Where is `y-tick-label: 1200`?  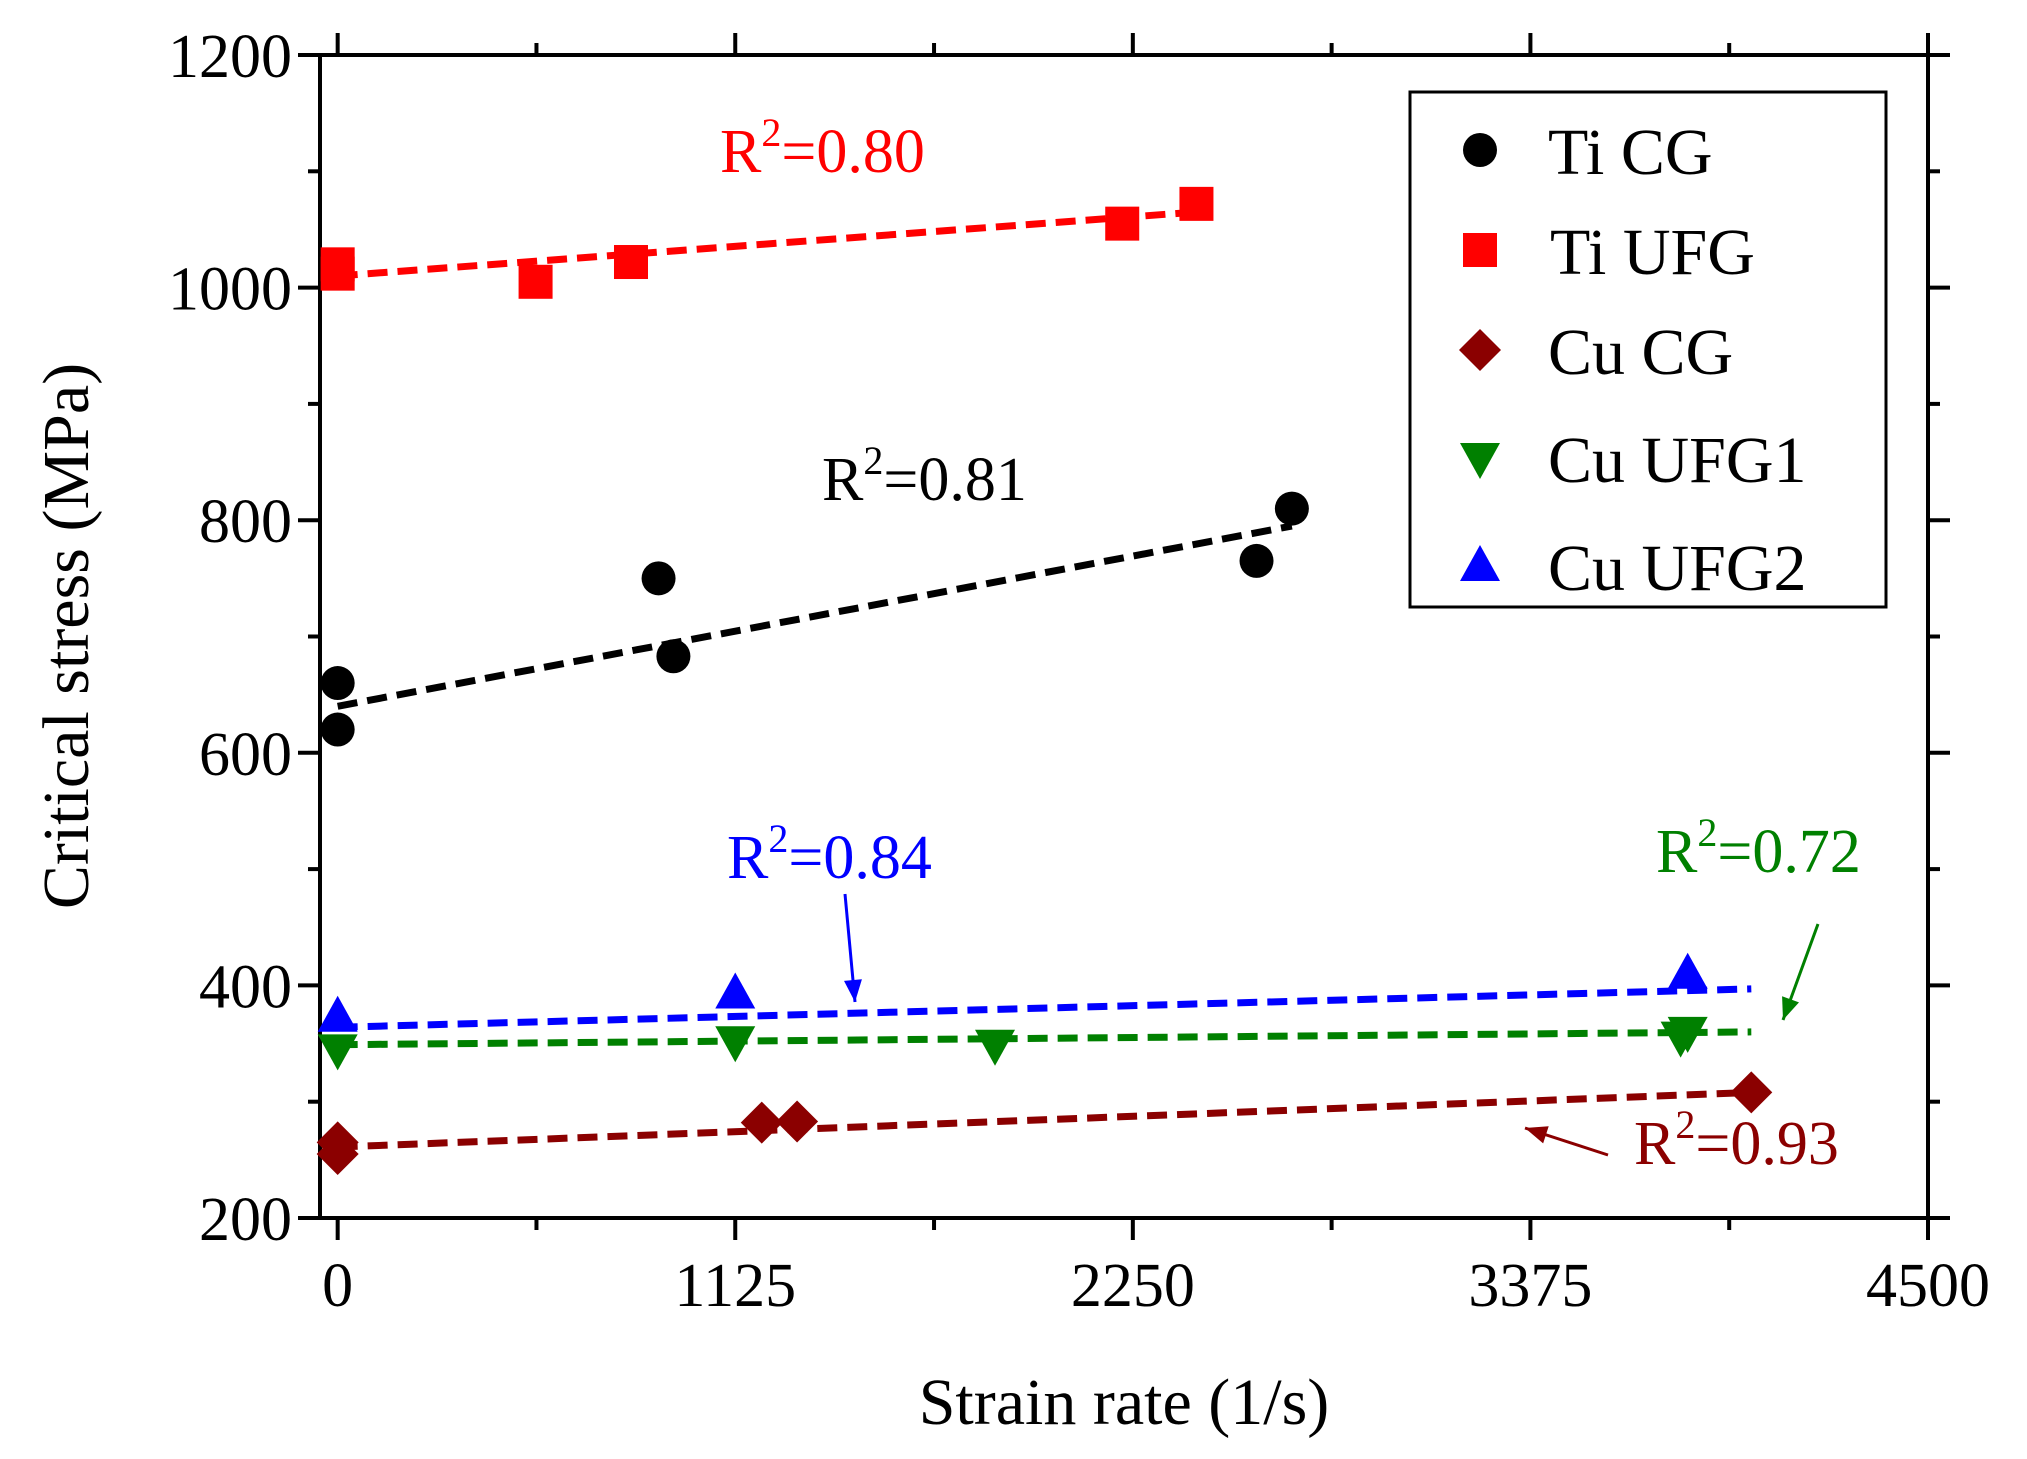 y-tick-label: 1200 is located at coordinates (230, 57).